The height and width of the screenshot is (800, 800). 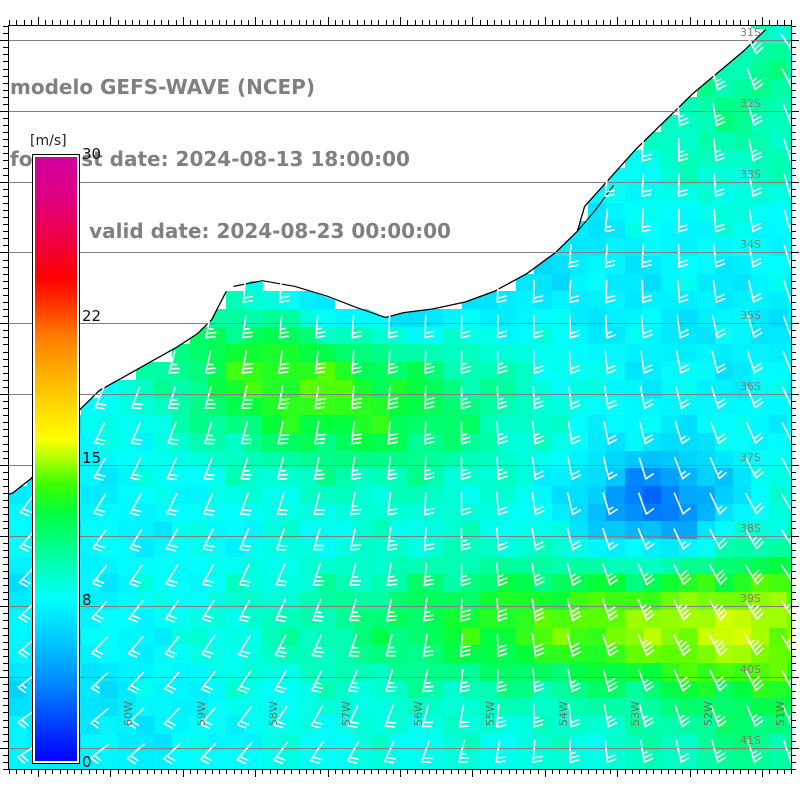 I want to click on lat-tick-label: 33S, so click(x=750, y=174).